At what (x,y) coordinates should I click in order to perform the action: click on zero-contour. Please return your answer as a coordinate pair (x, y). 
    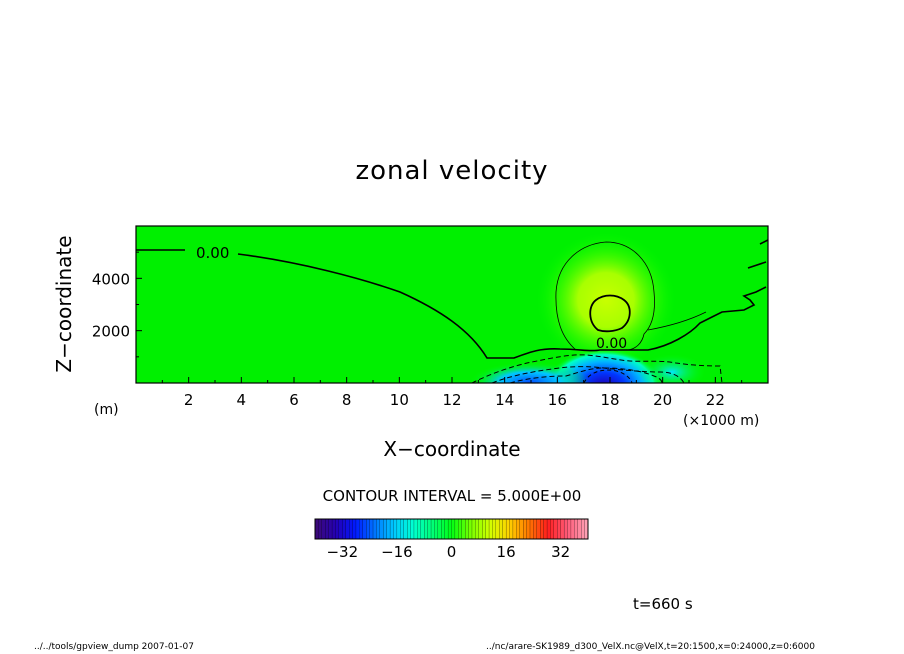
    Looking at the image, I should click on (452, 299).